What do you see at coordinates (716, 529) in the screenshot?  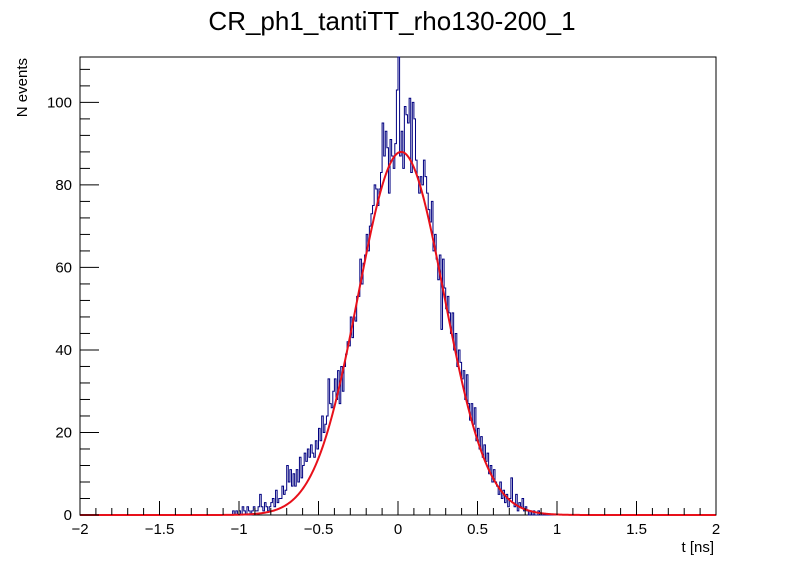 I see `x-tick-label: 2` at bounding box center [716, 529].